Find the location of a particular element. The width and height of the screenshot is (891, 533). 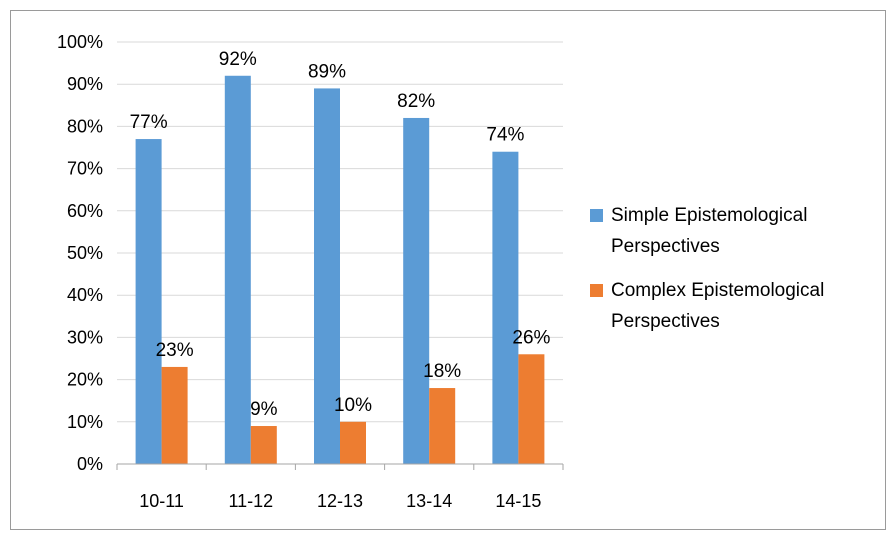

y-tick-label: 0% is located at coordinates (90, 464).